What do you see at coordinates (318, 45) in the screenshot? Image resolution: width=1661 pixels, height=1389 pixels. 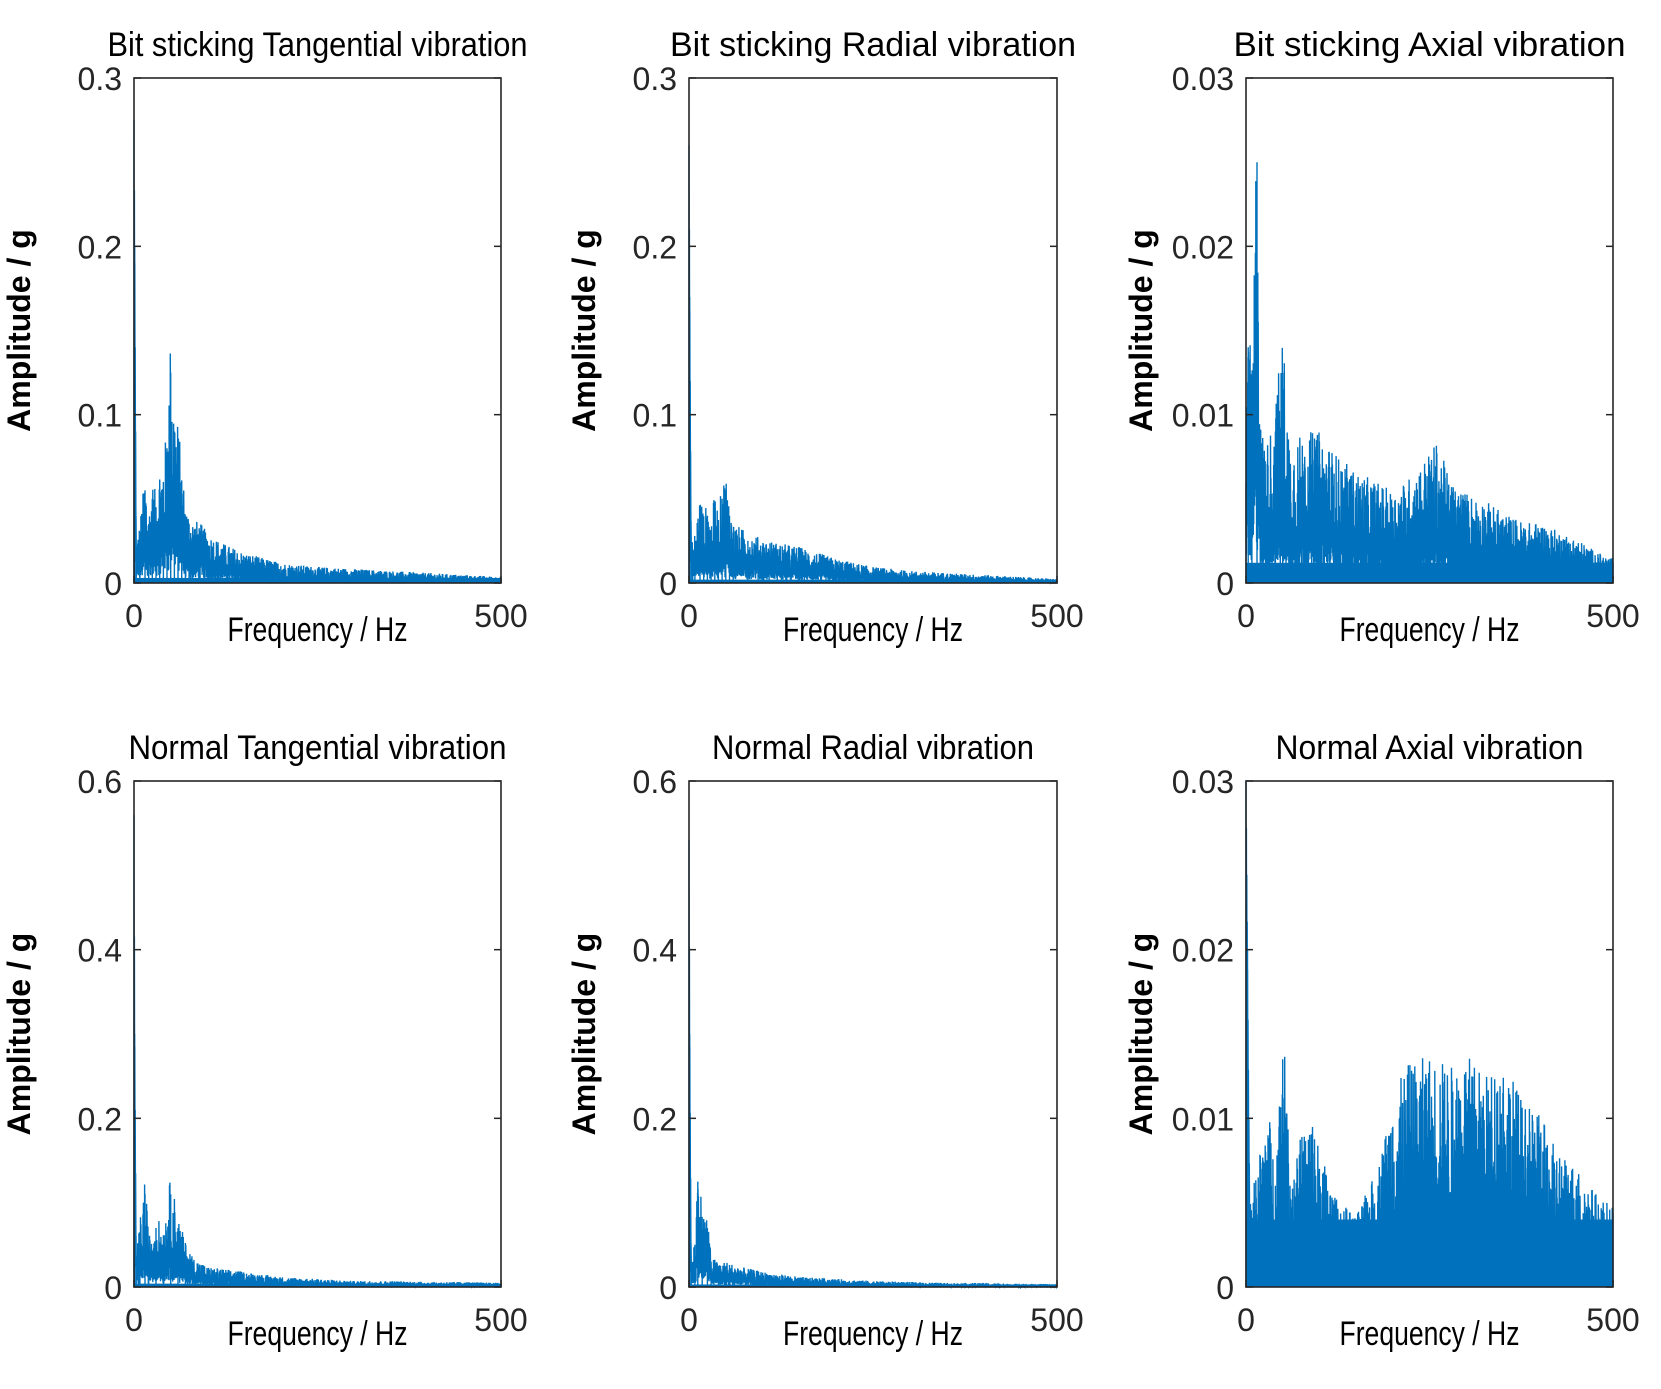 I see `chart-title: Bit sticking Tangential vibration` at bounding box center [318, 45].